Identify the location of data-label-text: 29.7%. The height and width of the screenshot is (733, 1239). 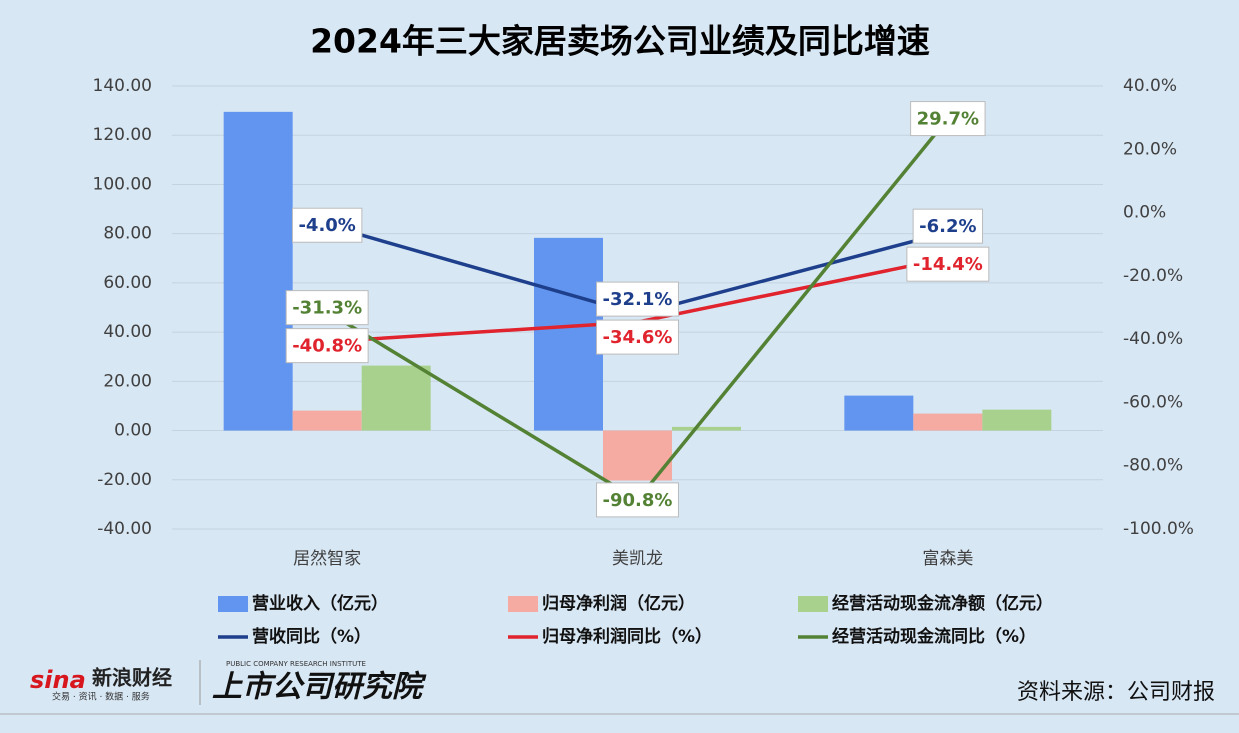
(948, 119).